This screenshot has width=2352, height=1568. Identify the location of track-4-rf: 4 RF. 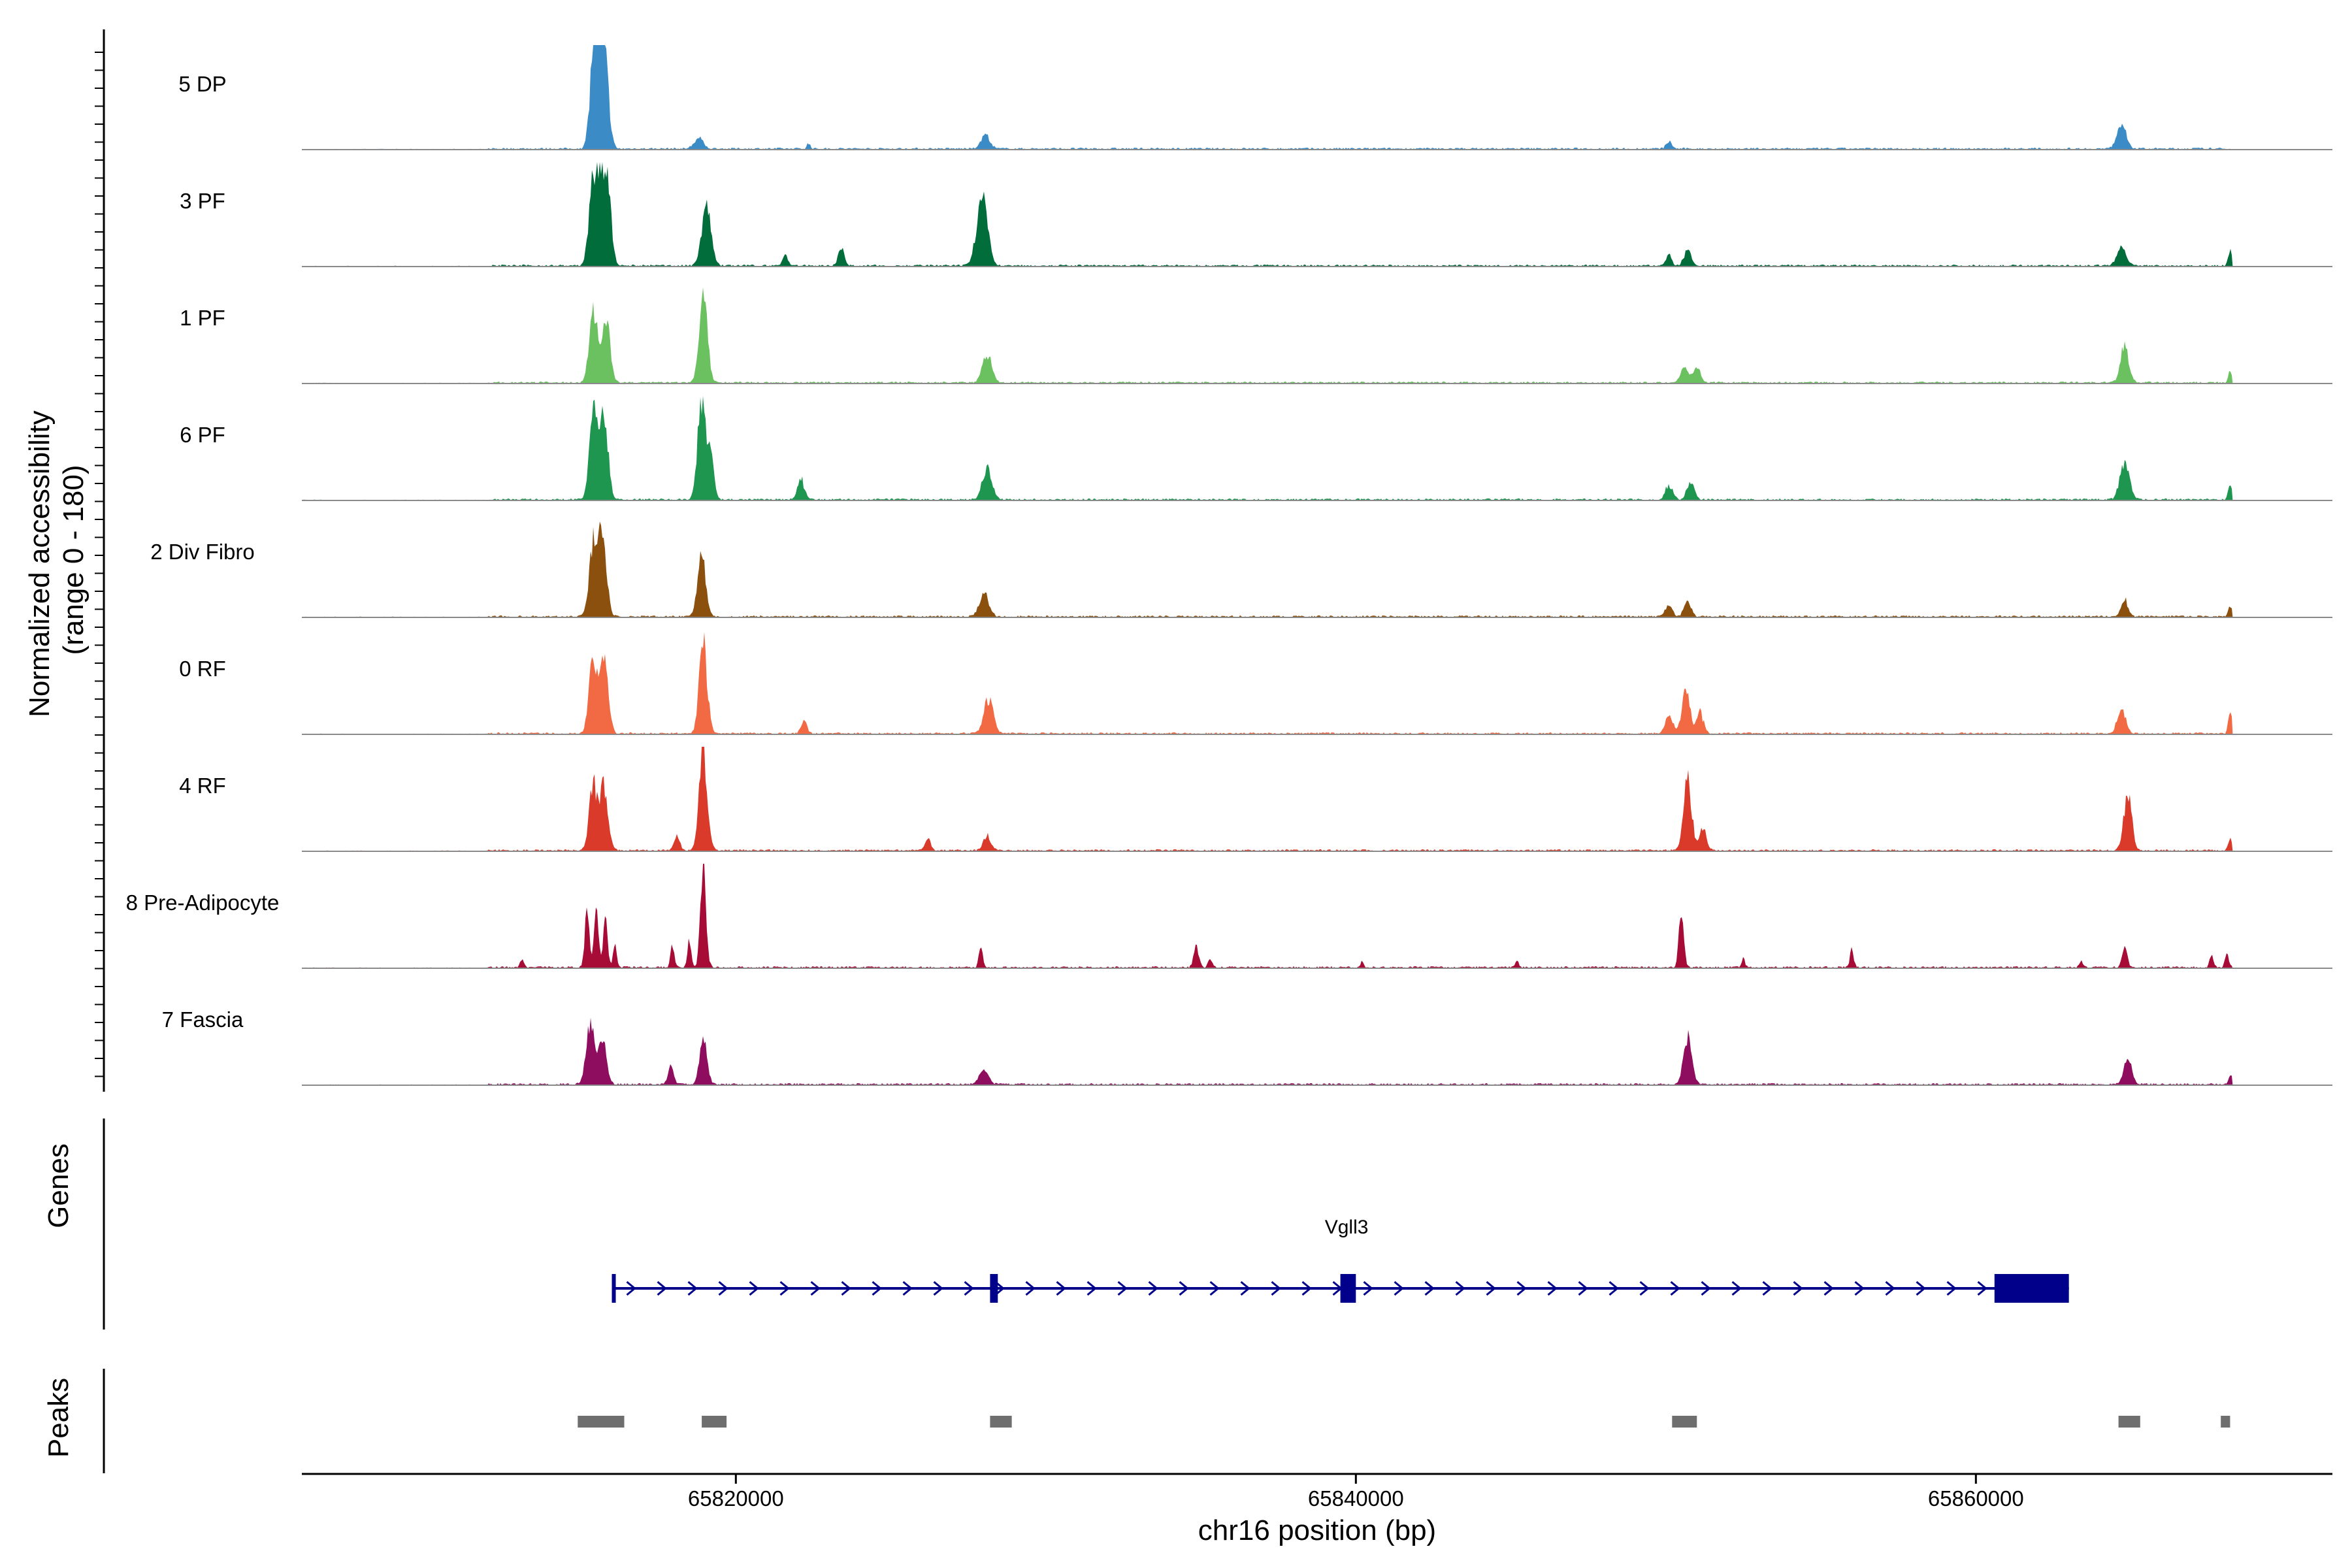
(1255, 799).